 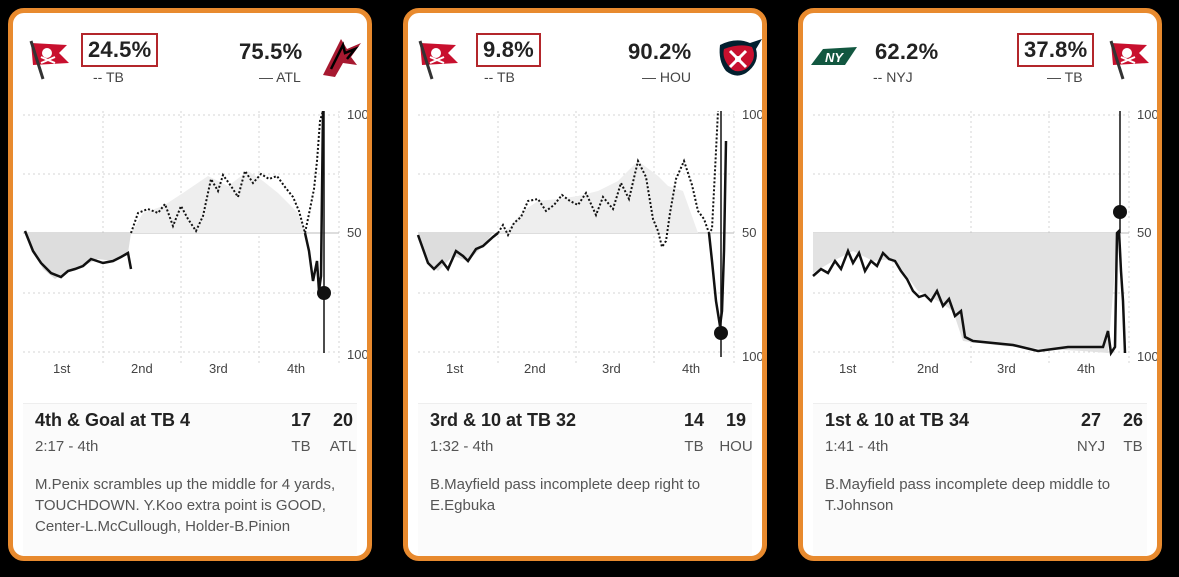 What do you see at coordinates (857, 446) in the screenshot?
I see `game-clock: 1:41 - 4th` at bounding box center [857, 446].